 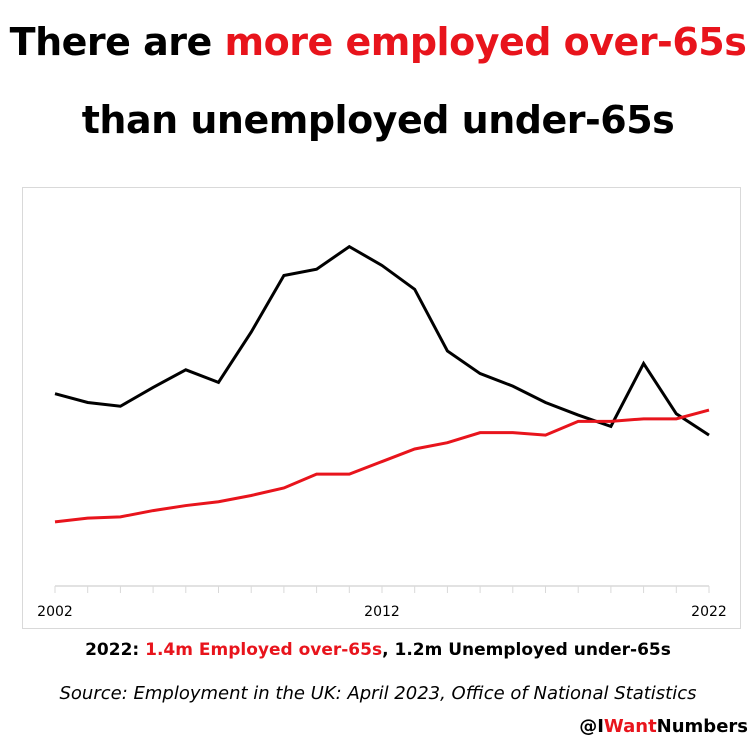 What do you see at coordinates (378, 120) in the screenshot?
I see `chart-title-line2: than unemployed under-65s` at bounding box center [378, 120].